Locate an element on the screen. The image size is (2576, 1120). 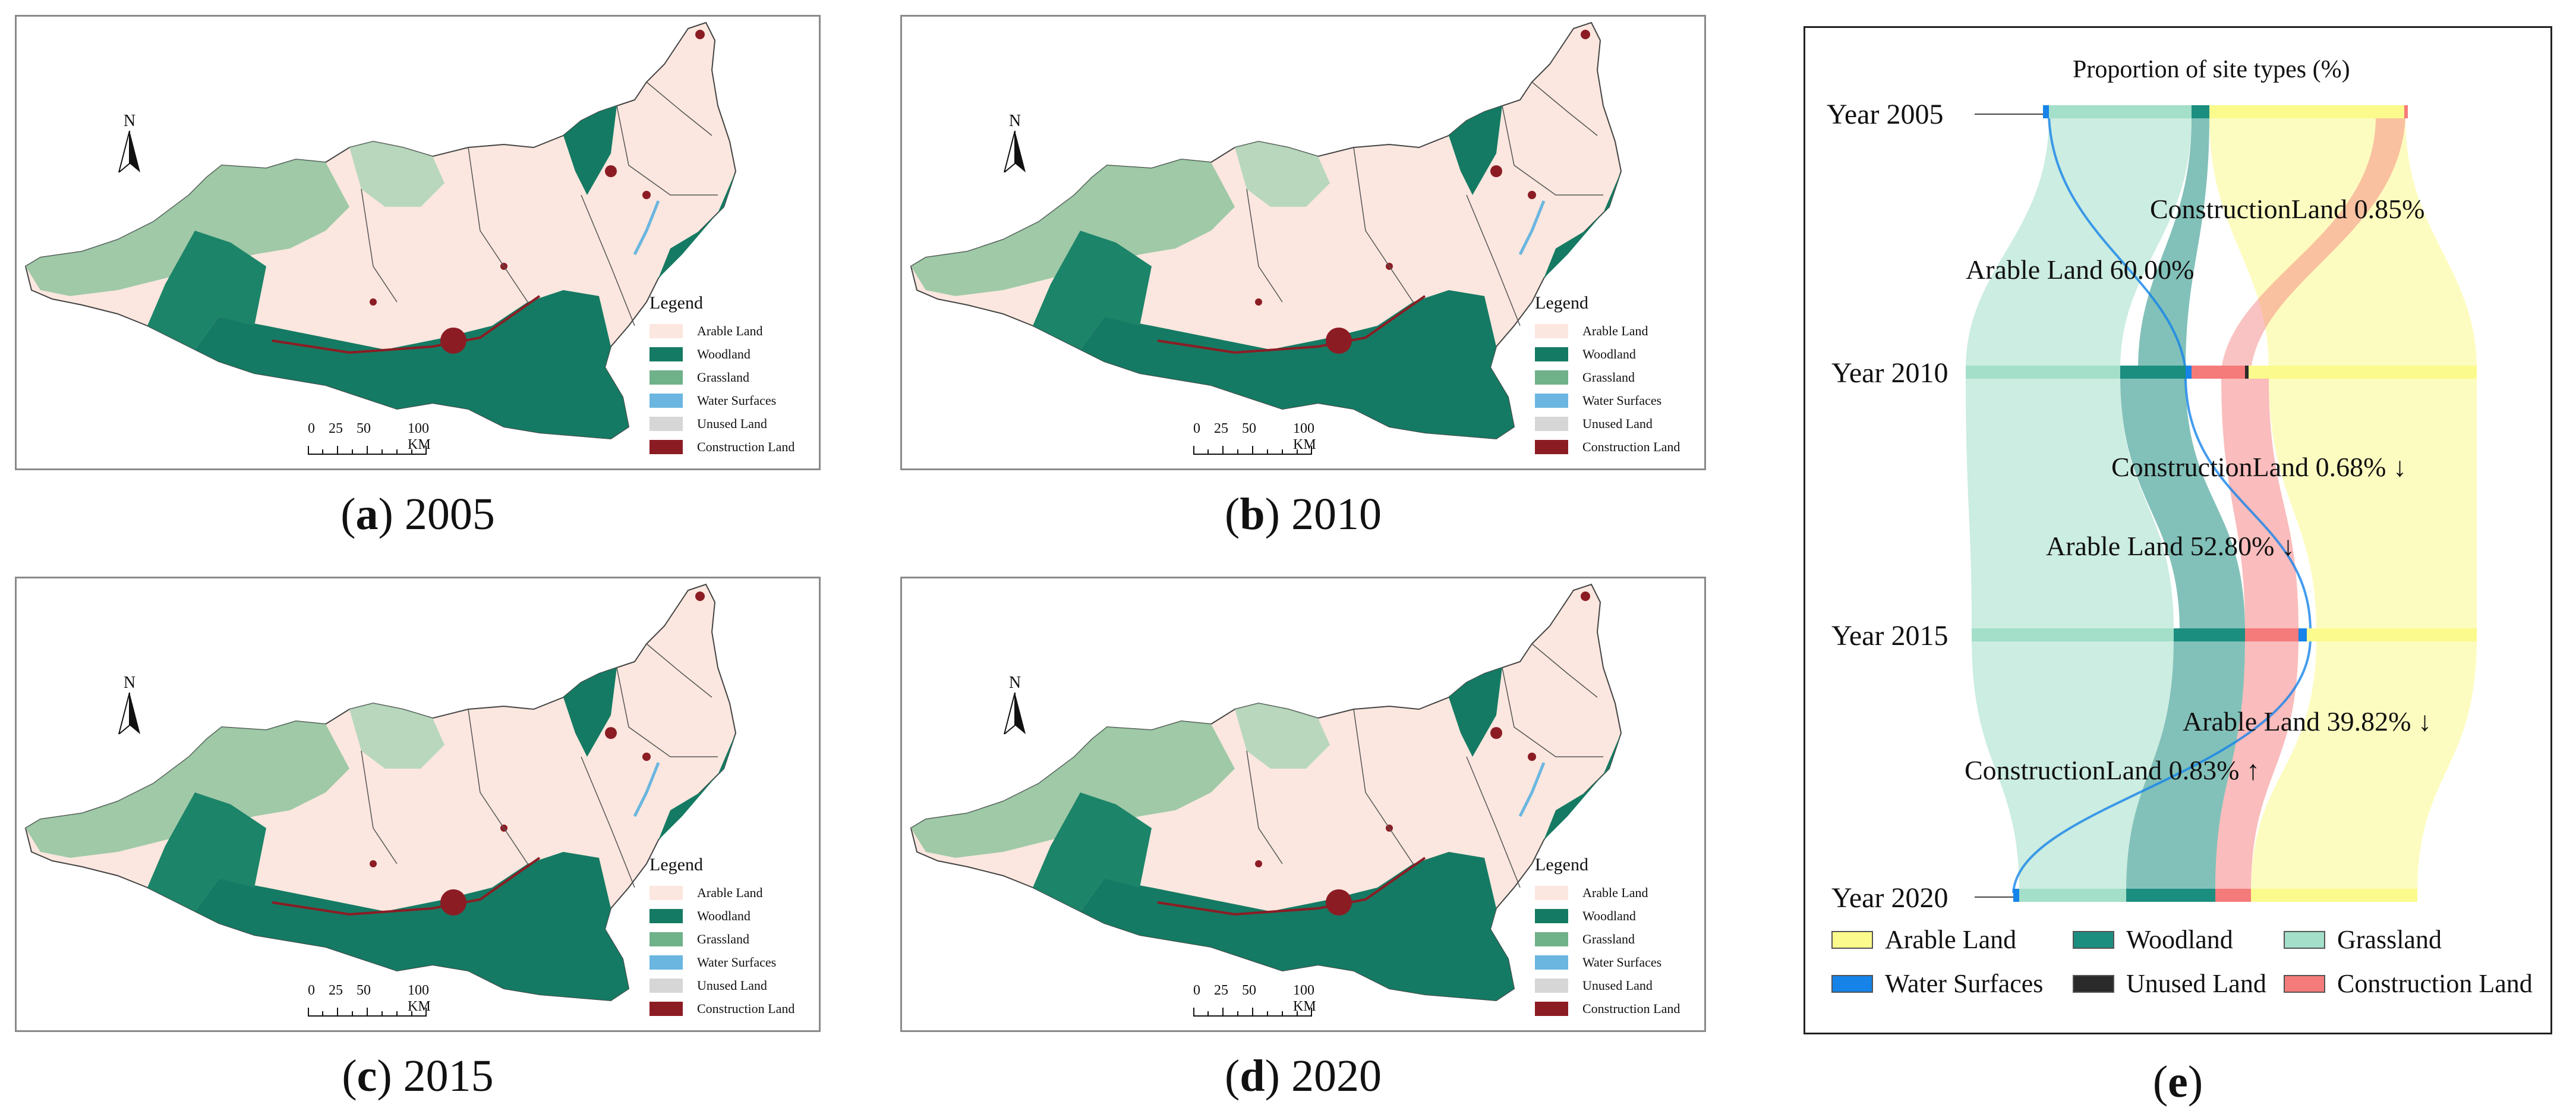
legend-item-grassland: Grassland is located at coordinates (2363, 939).